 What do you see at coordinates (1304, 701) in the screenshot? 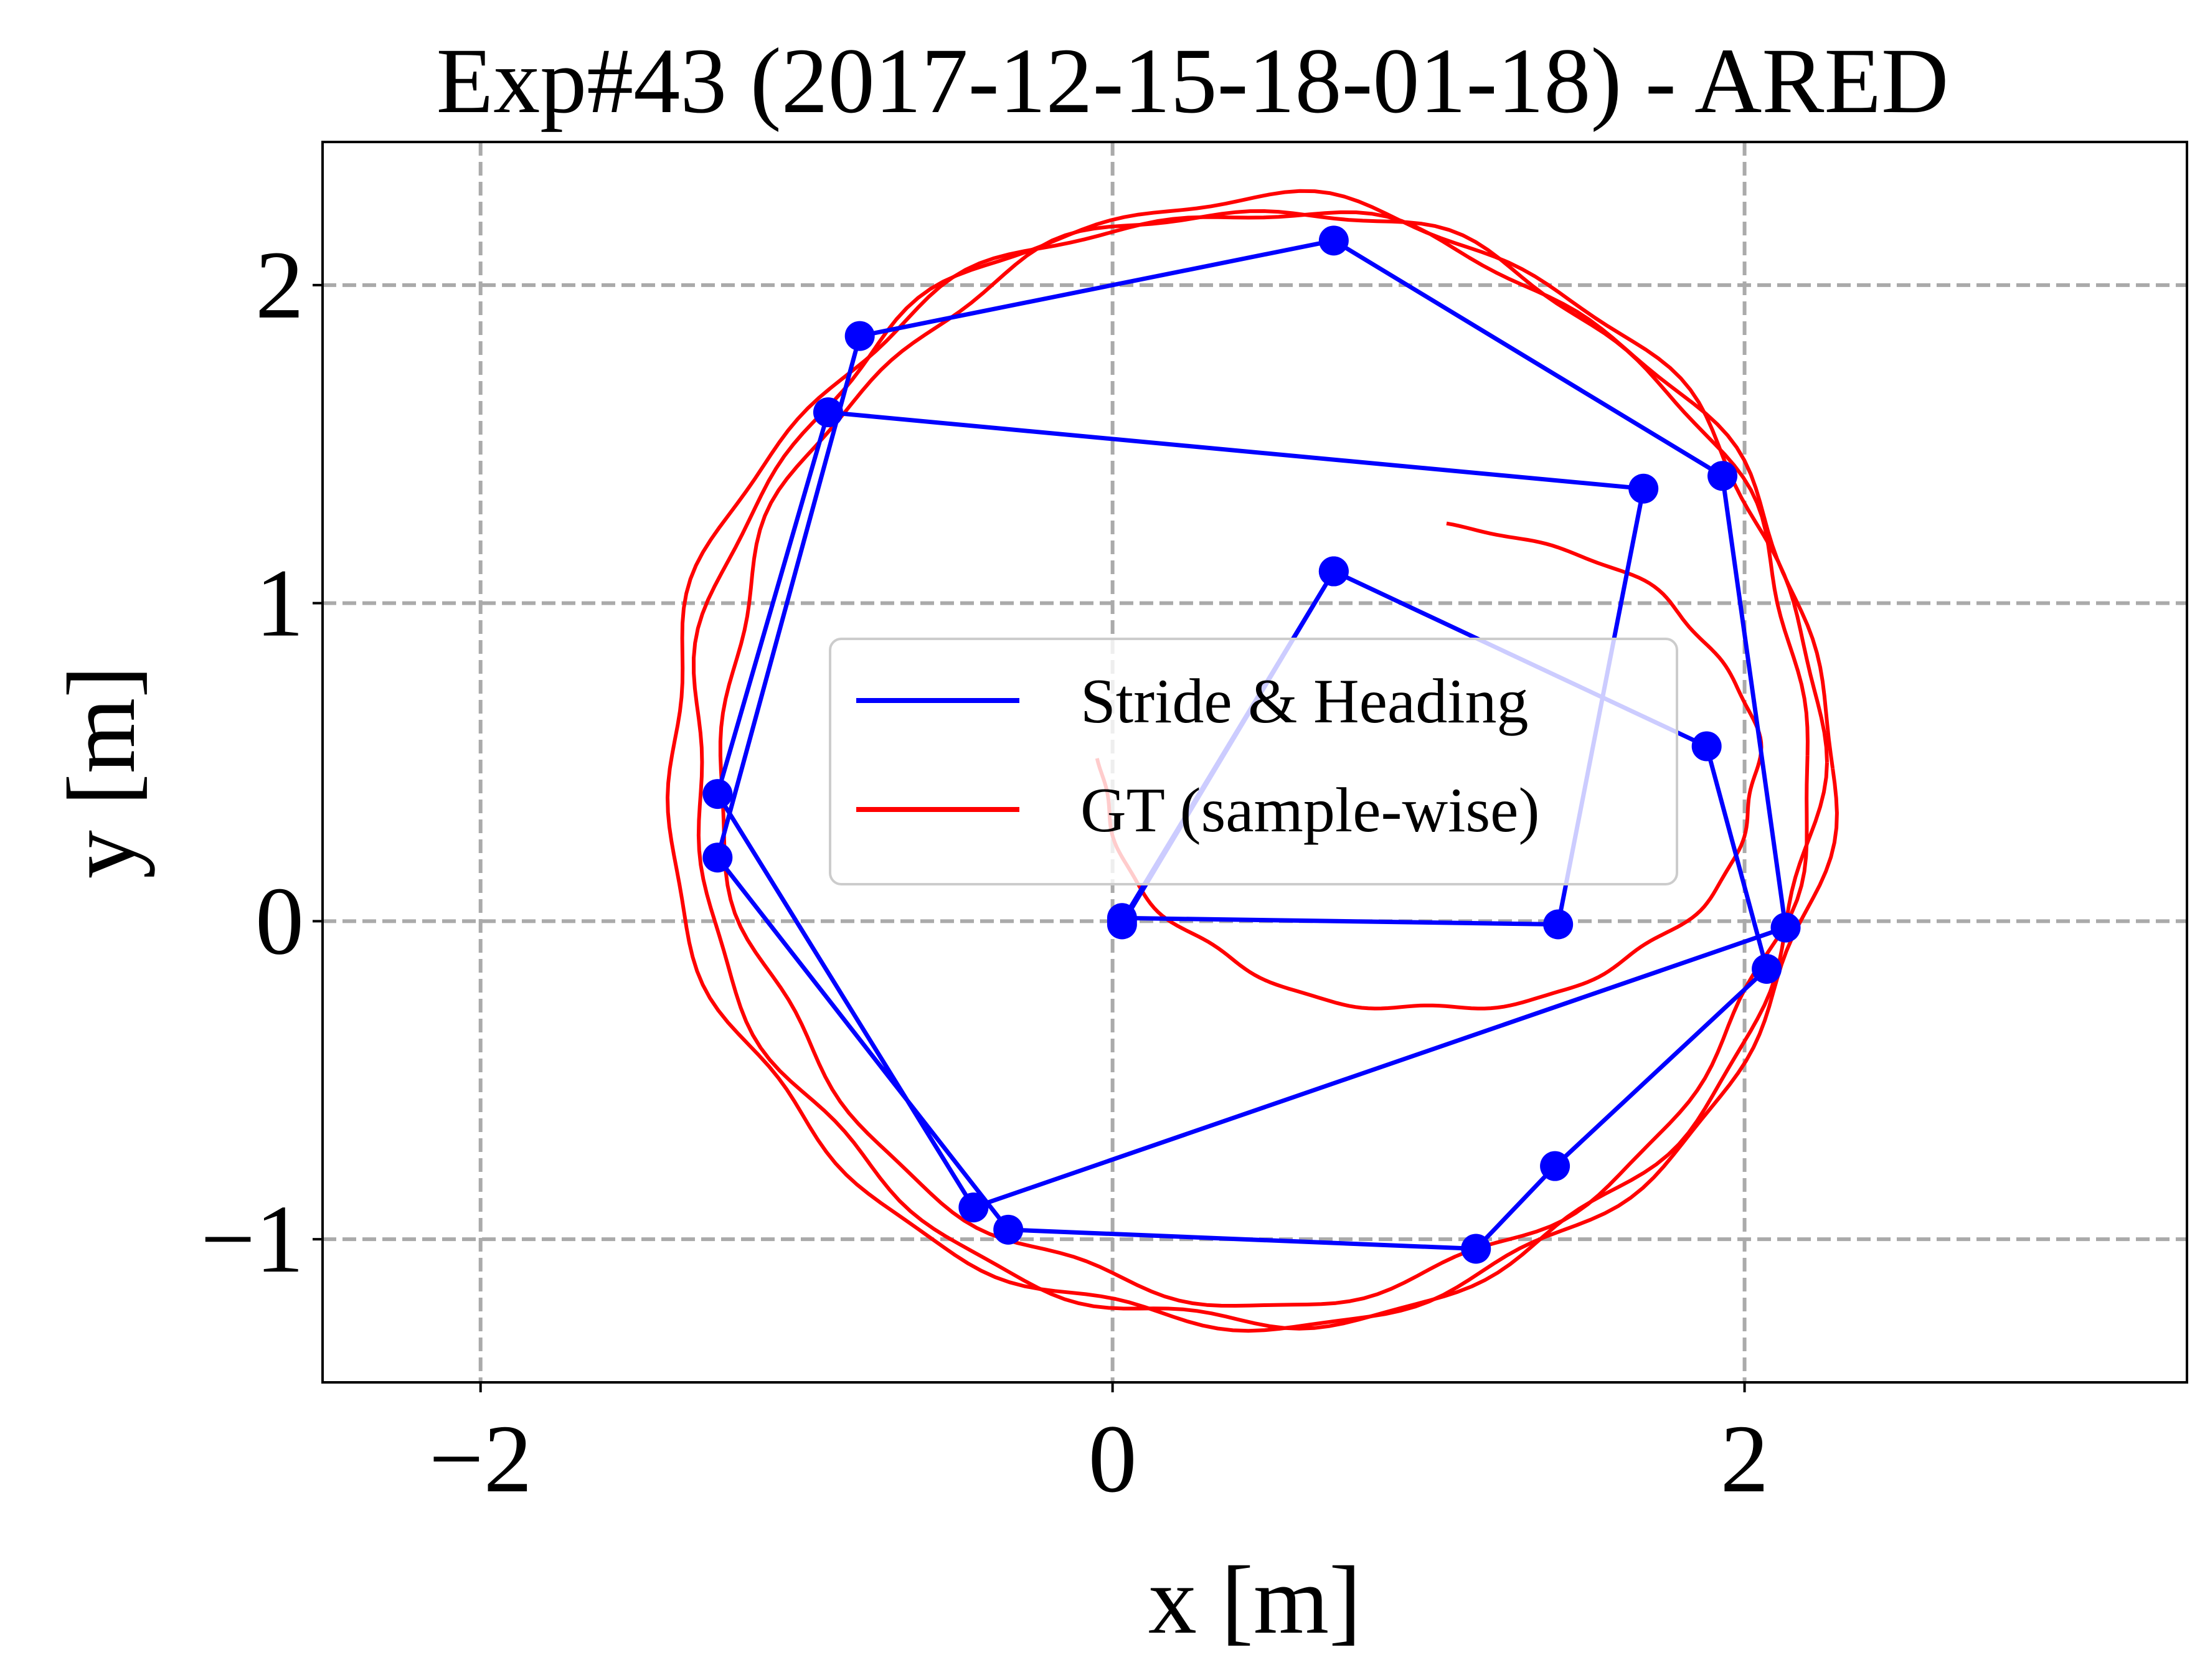
I see `legend-label-stride-heading: Stride & Heading` at bounding box center [1304, 701].